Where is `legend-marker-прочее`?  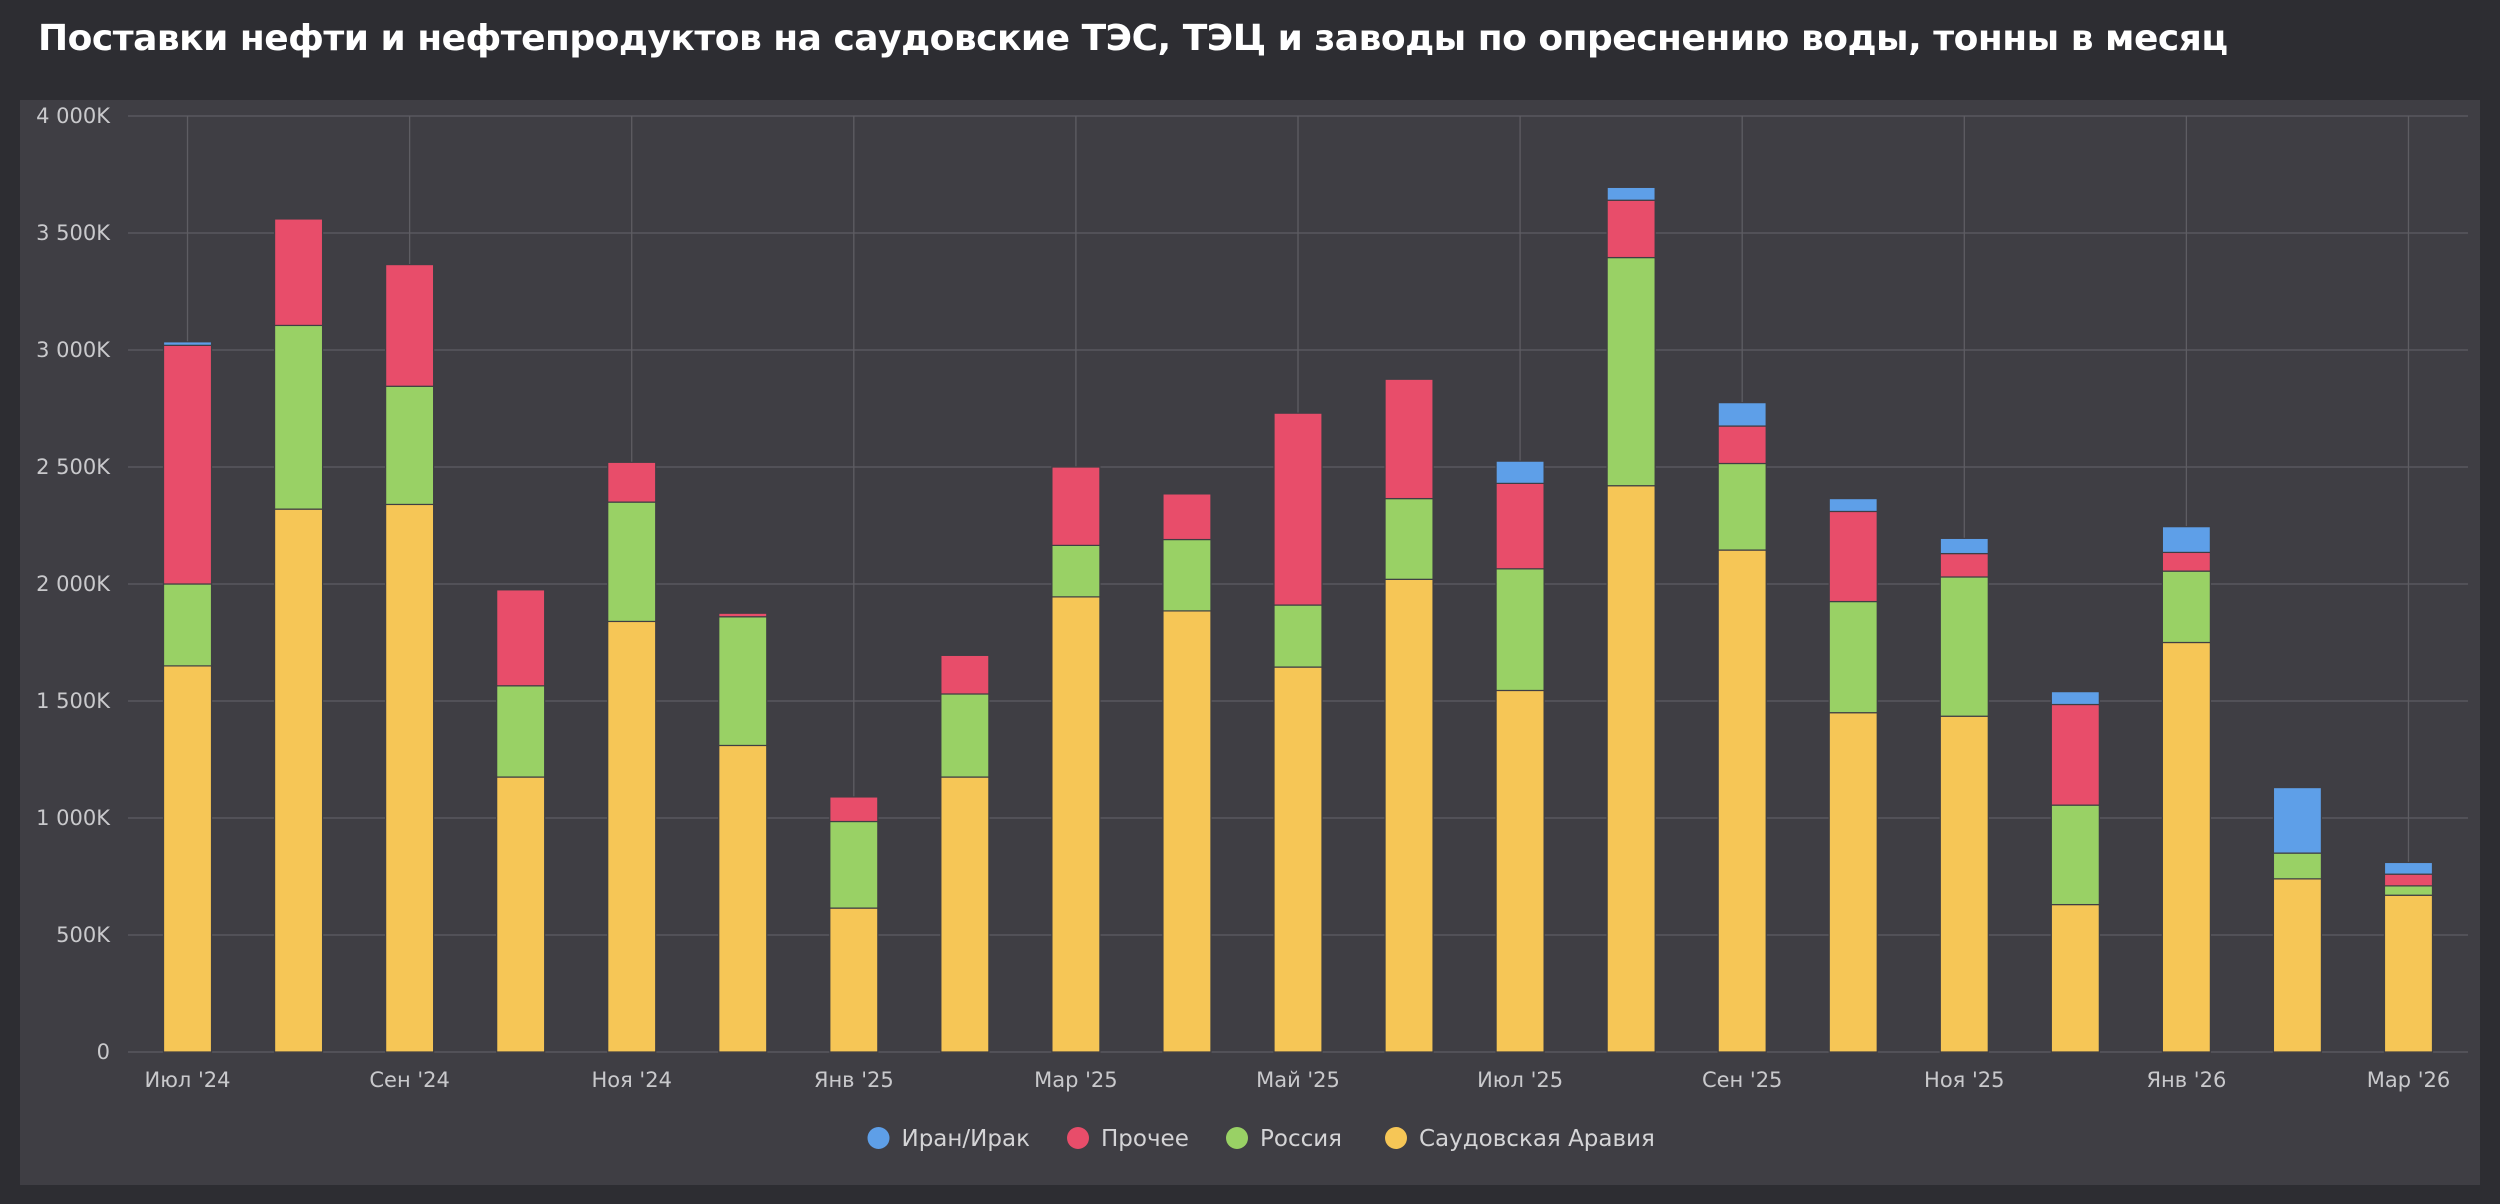
legend-marker-прочее is located at coordinates (1078, 1138).